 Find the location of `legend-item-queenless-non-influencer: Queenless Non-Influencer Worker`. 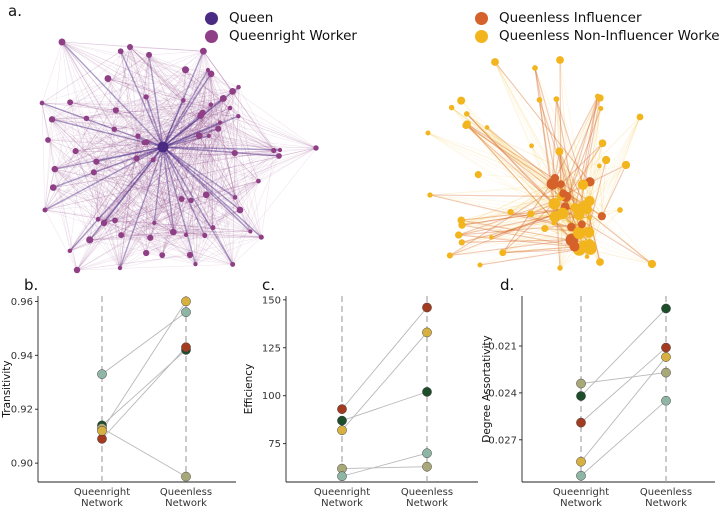

legend-item-queenless-non-influencer: Queenless Non-Influencer Worker is located at coordinates (597, 36).